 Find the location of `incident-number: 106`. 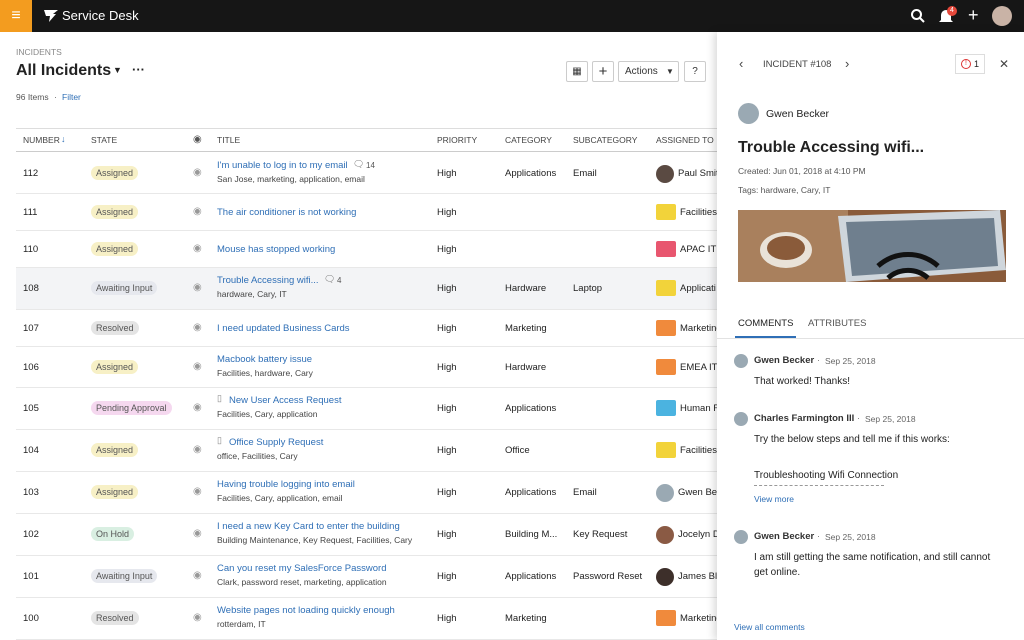

incident-number: 106 is located at coordinates (31, 367).